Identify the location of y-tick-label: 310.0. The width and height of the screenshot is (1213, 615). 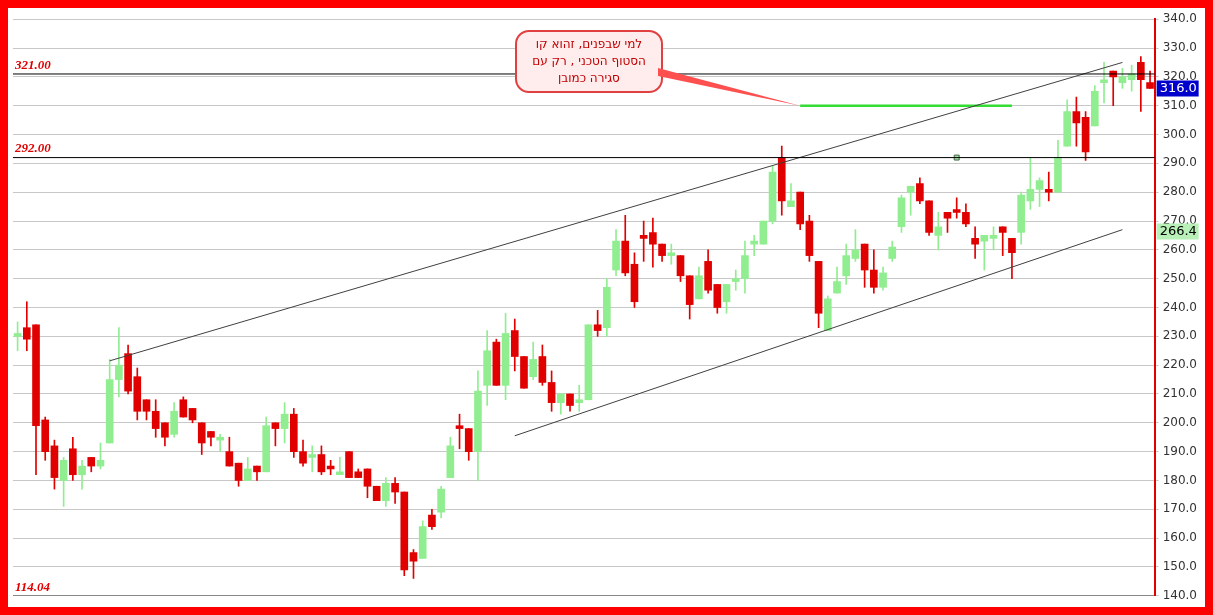
(1180, 104).